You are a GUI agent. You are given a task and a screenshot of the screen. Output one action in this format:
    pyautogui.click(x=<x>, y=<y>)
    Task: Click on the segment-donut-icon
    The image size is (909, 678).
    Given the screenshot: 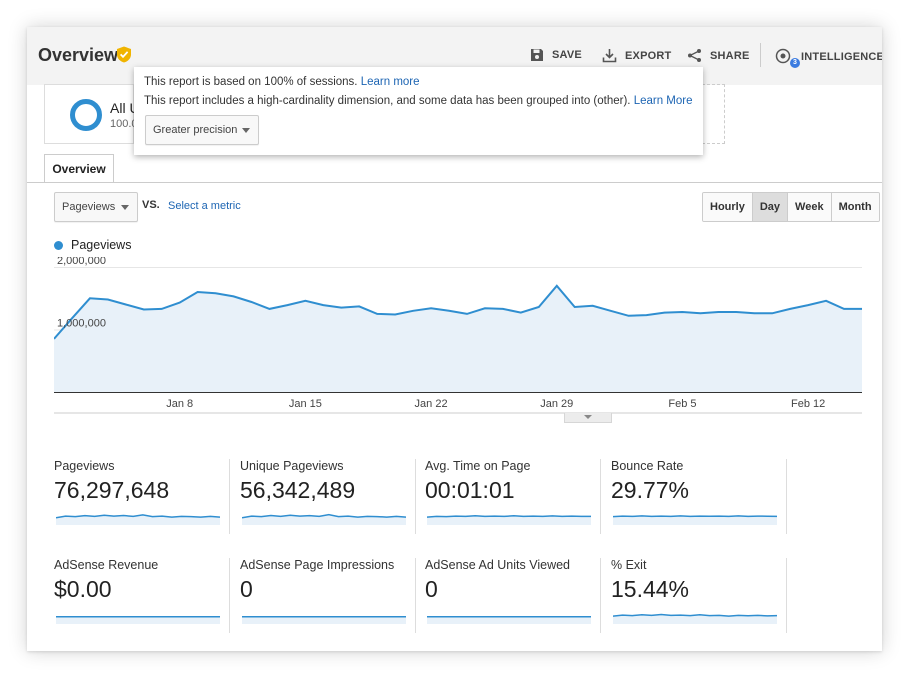 What is the action you would take?
    pyautogui.click(x=86, y=115)
    